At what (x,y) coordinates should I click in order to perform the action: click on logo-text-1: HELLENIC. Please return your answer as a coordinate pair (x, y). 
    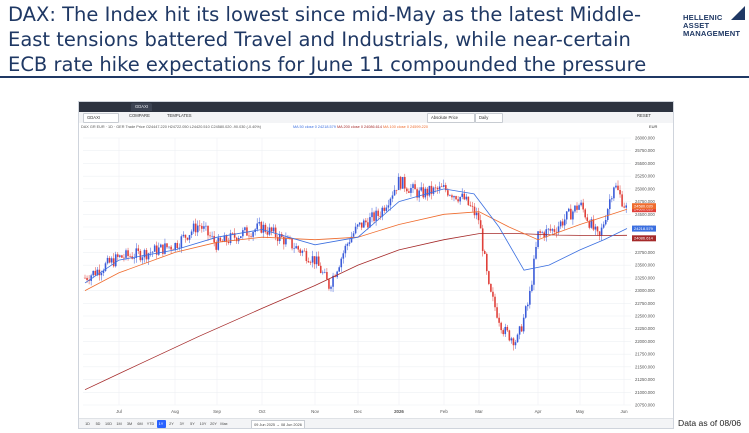
    Looking at the image, I should click on (703, 17).